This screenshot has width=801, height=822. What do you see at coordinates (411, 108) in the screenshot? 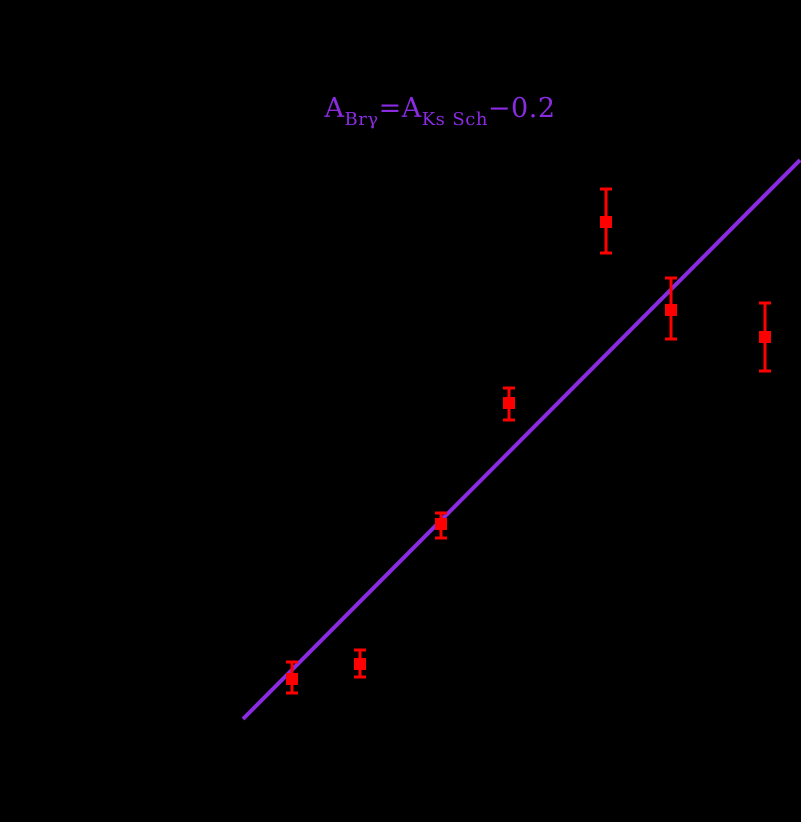
I see `title-symbol-A2: A` at bounding box center [411, 108].